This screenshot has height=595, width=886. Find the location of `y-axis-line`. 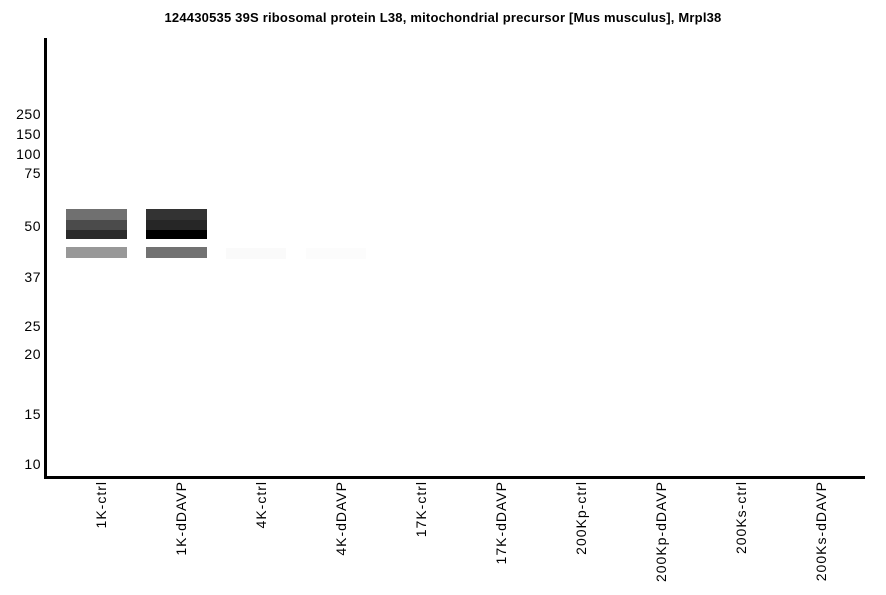

y-axis-line is located at coordinates (45, 258).